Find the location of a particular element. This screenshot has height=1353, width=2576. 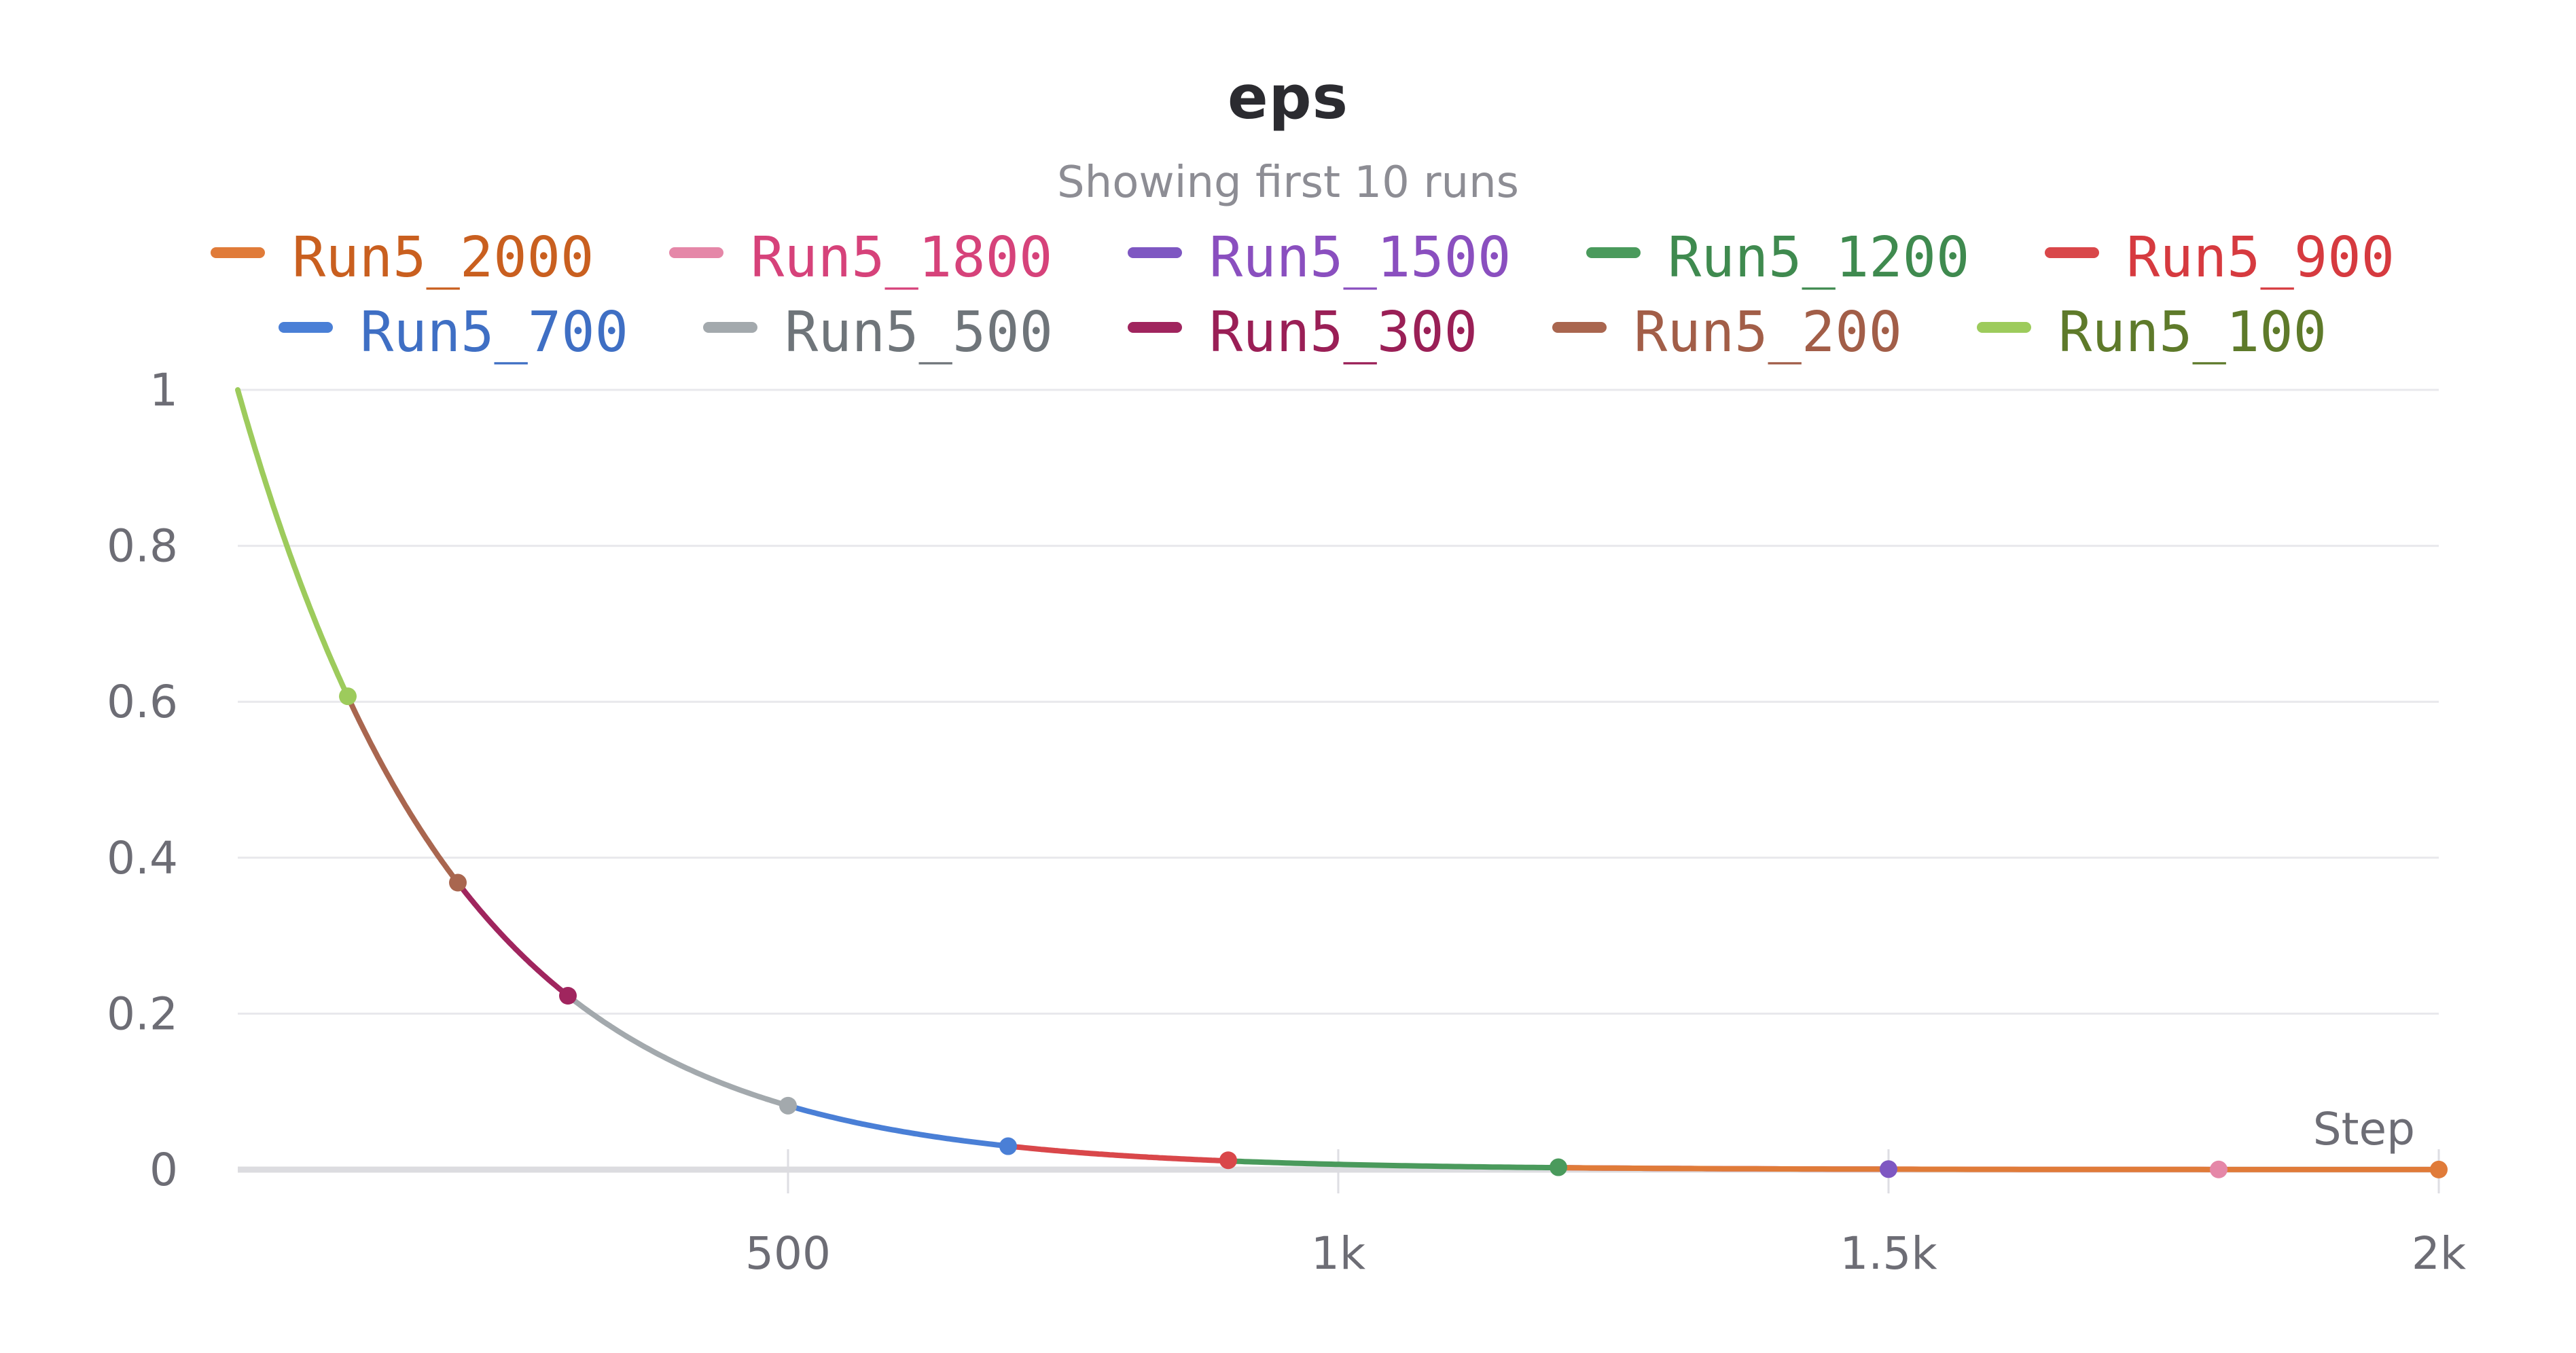

chart-title: eps is located at coordinates (1288, 97).